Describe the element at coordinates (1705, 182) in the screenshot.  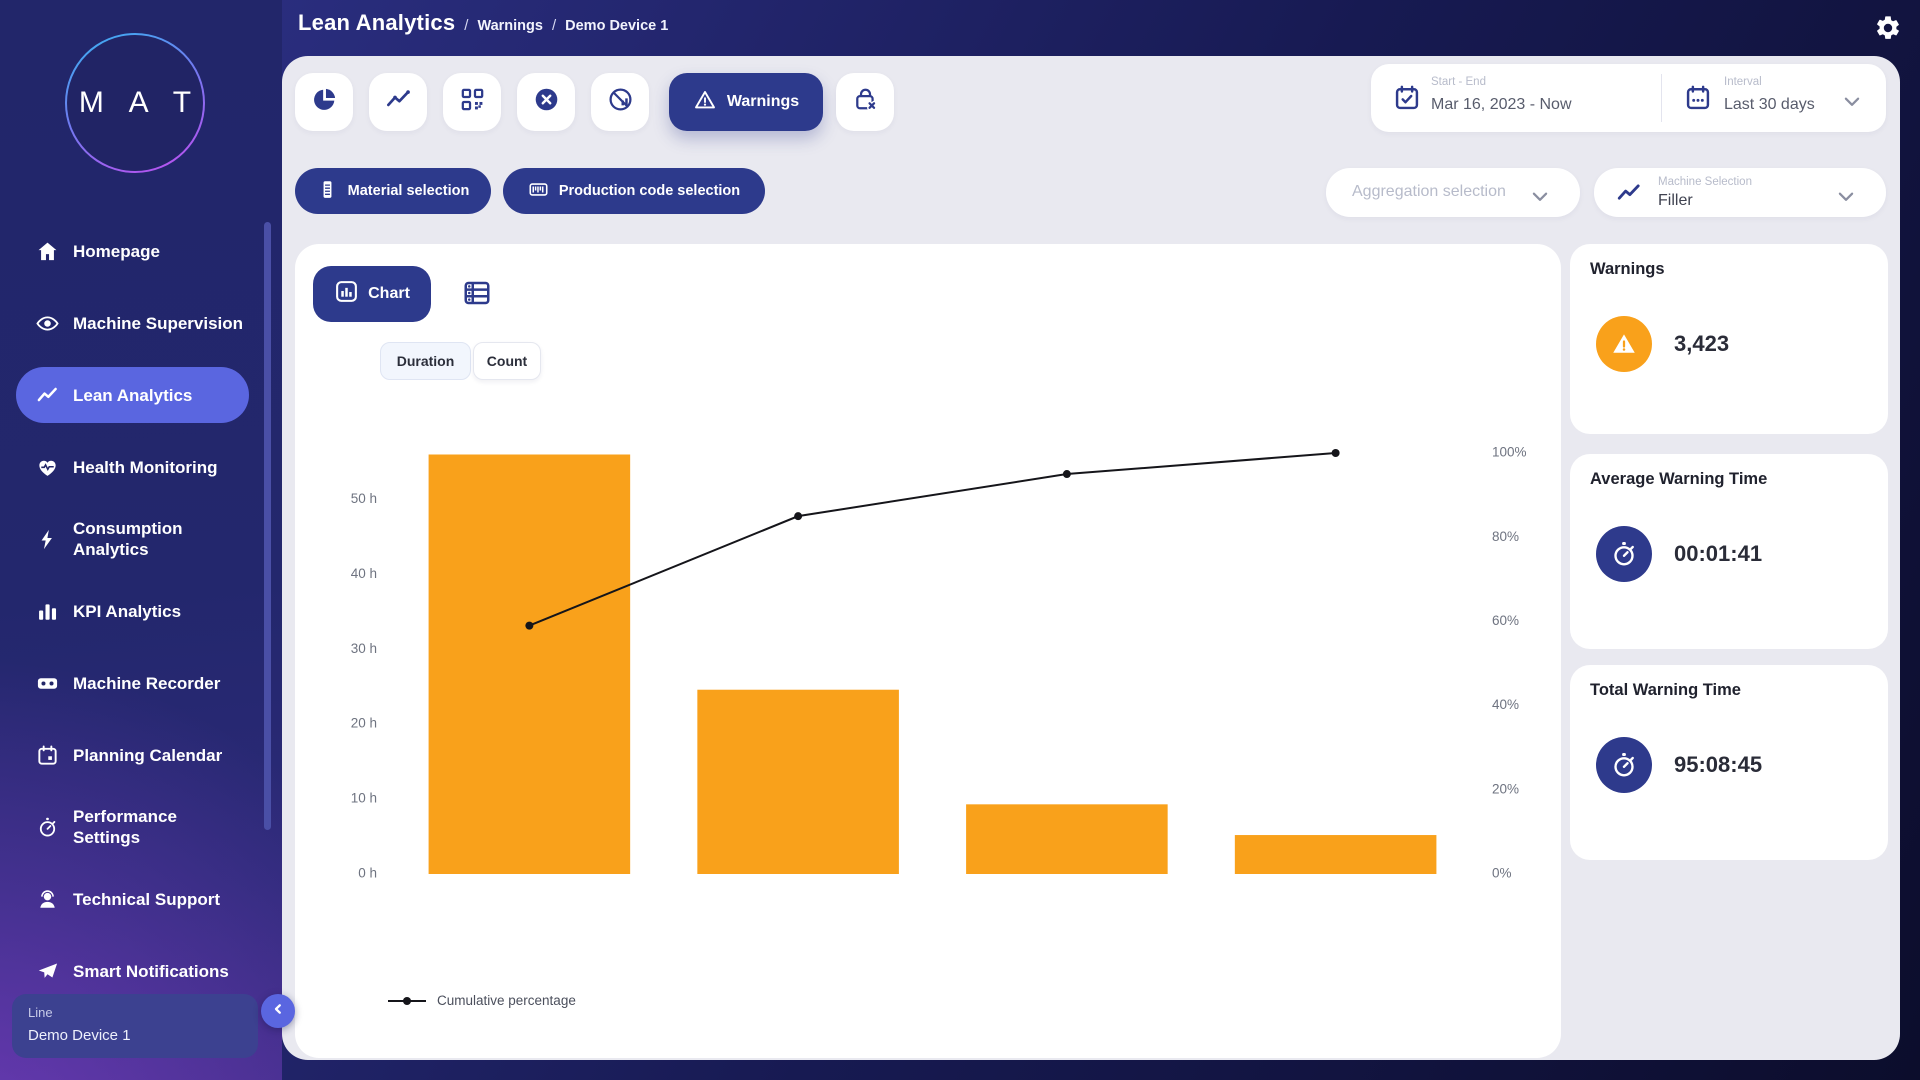
I see `machine-selection-label: Machine Selection` at that location.